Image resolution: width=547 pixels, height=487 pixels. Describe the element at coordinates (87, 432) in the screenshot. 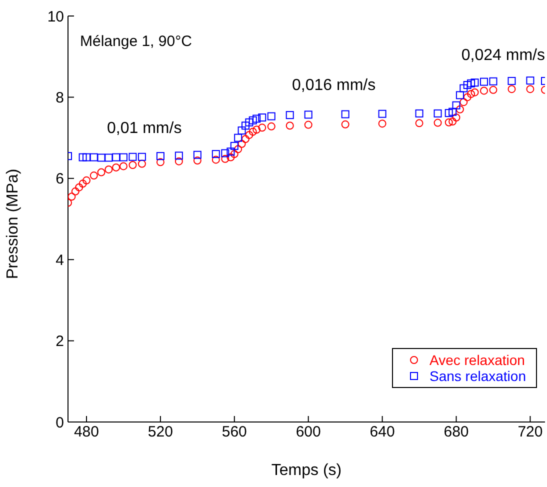

I see `x-tick-label: 480` at that location.